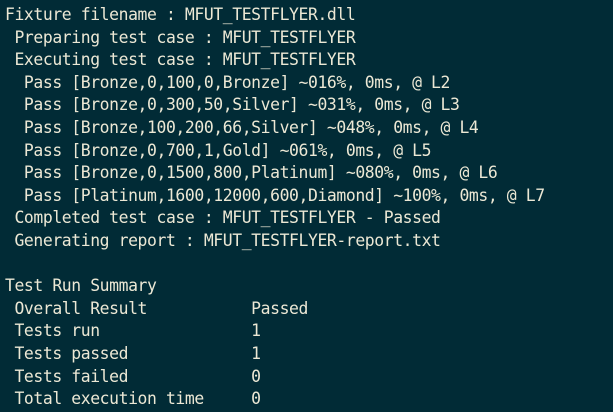 The width and height of the screenshot is (613, 412). What do you see at coordinates (133, 376) in the screenshot?
I see `summary-tests-failed: Tests failed 0` at bounding box center [133, 376].